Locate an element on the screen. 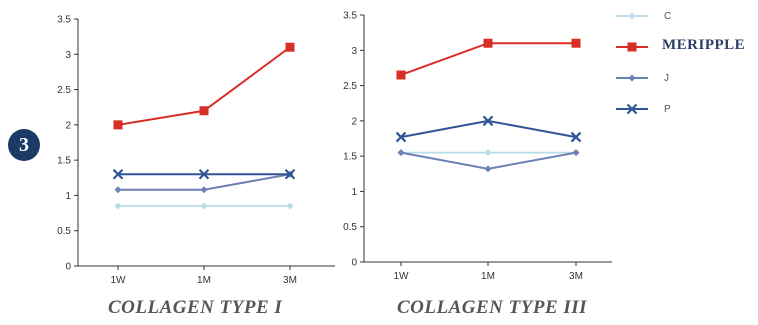 This screenshot has height=325, width=758. legend-item-j: J is located at coordinates (686, 82).